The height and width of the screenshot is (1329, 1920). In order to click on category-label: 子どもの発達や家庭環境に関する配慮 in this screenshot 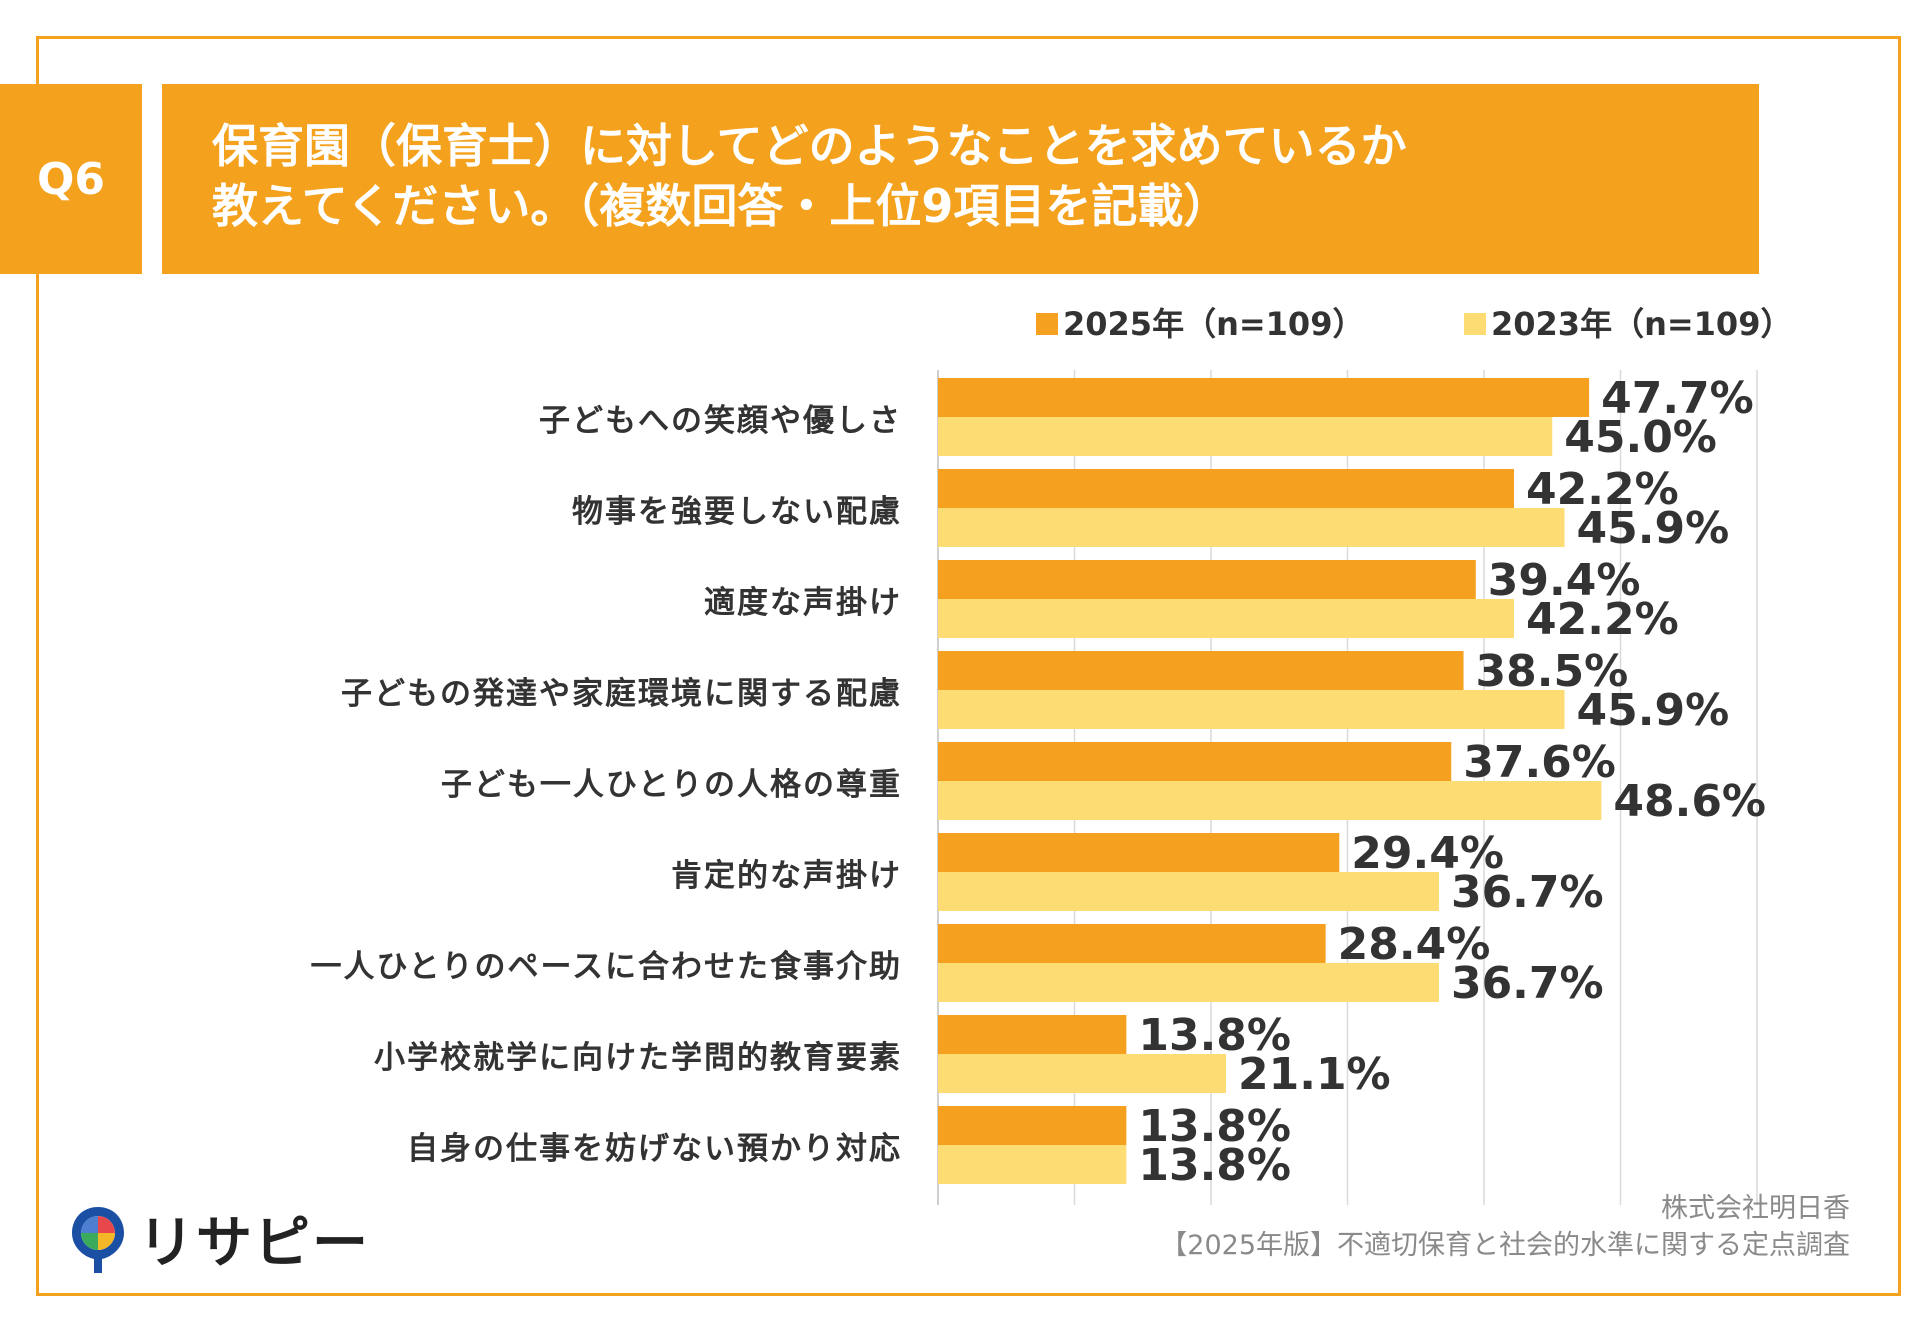, I will do `click(621, 694)`.